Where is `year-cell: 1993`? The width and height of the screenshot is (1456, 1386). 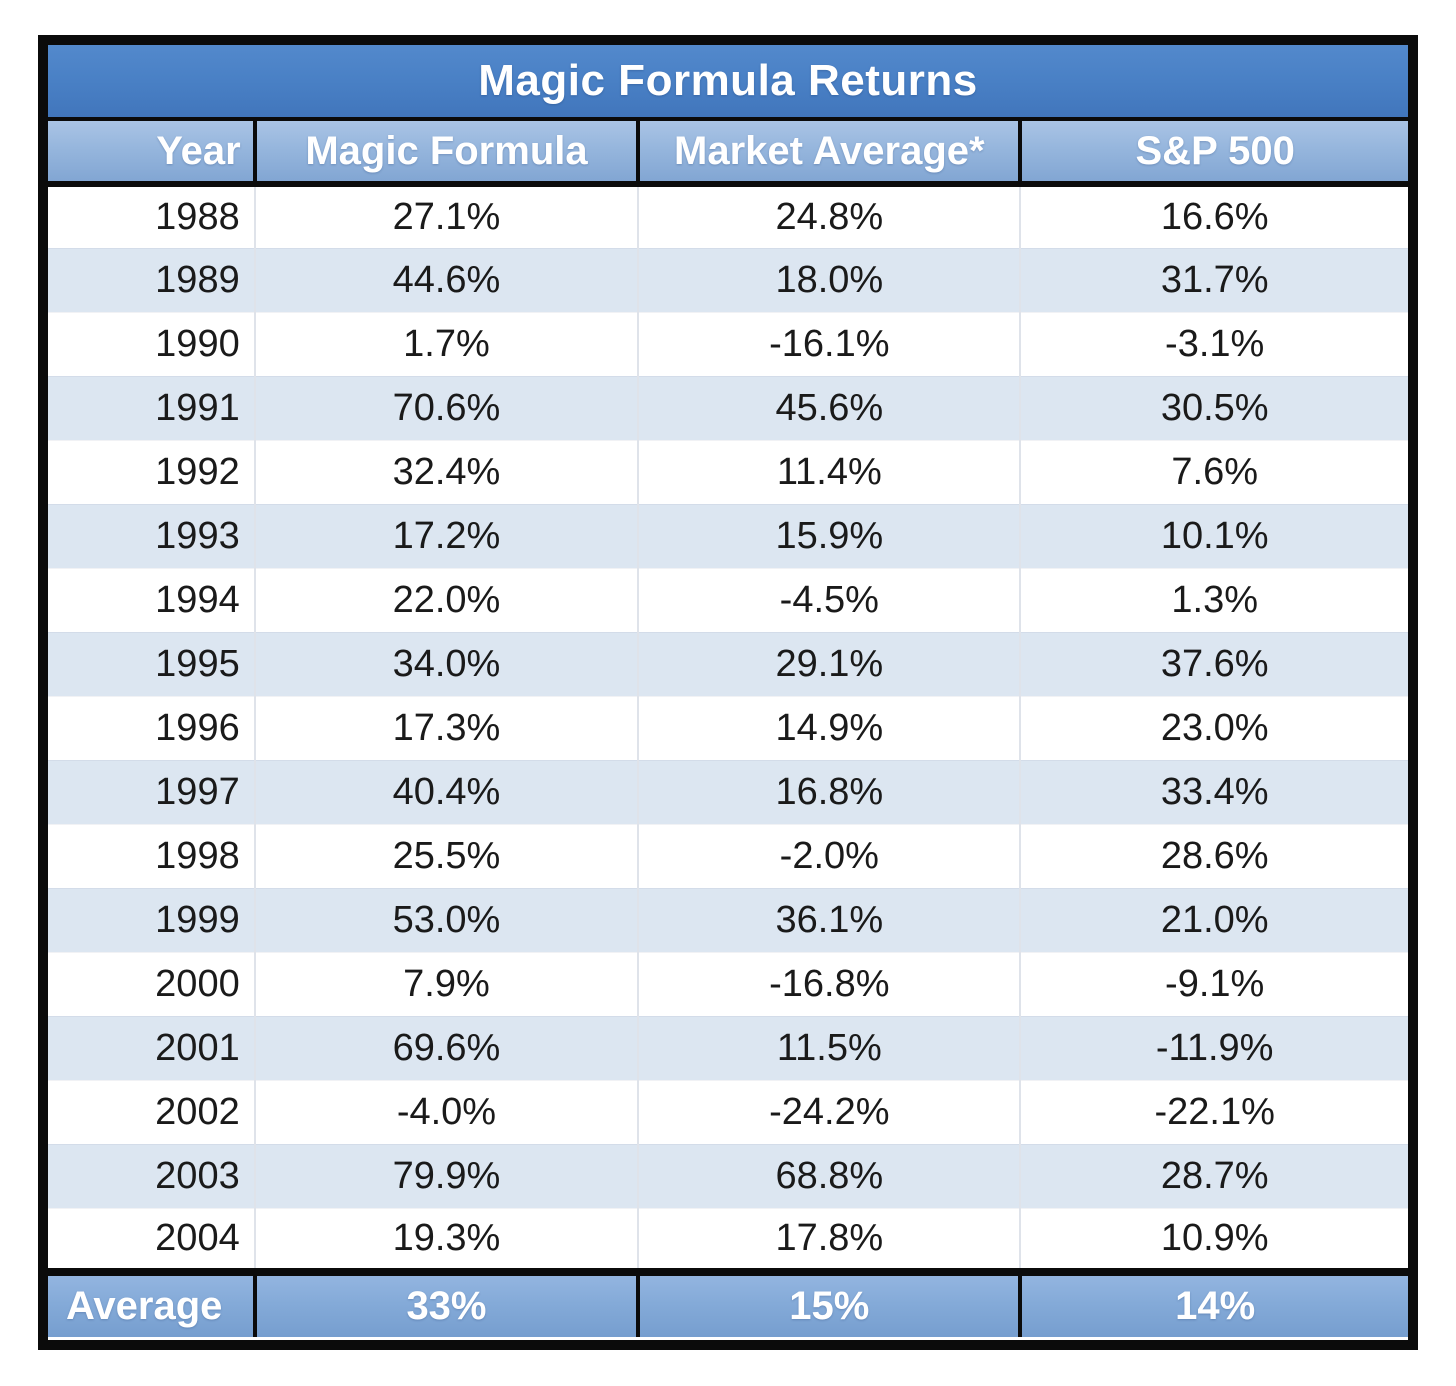 year-cell: 1993 is located at coordinates (151, 535).